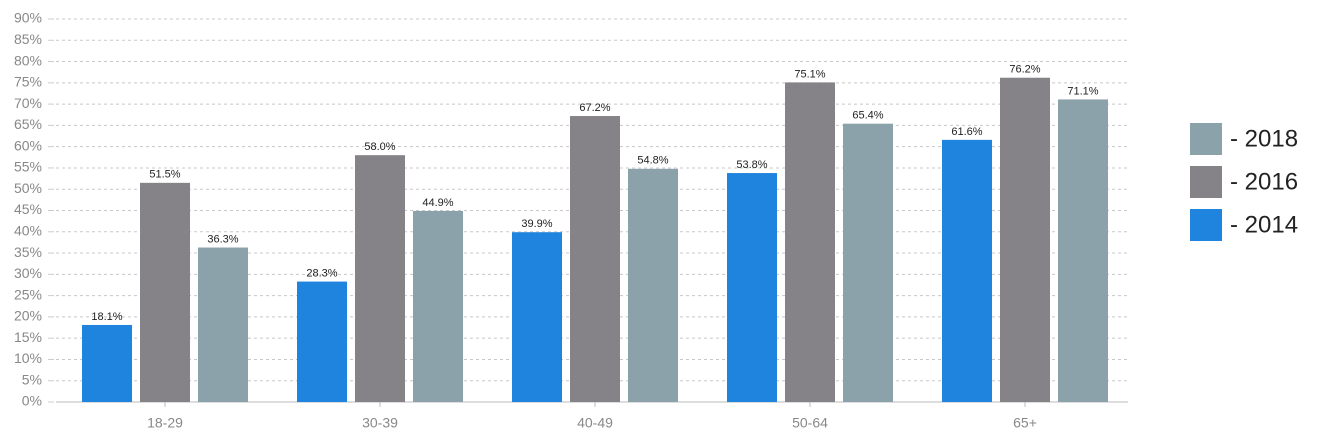  I want to click on value-label: 51.5%, so click(164, 175).